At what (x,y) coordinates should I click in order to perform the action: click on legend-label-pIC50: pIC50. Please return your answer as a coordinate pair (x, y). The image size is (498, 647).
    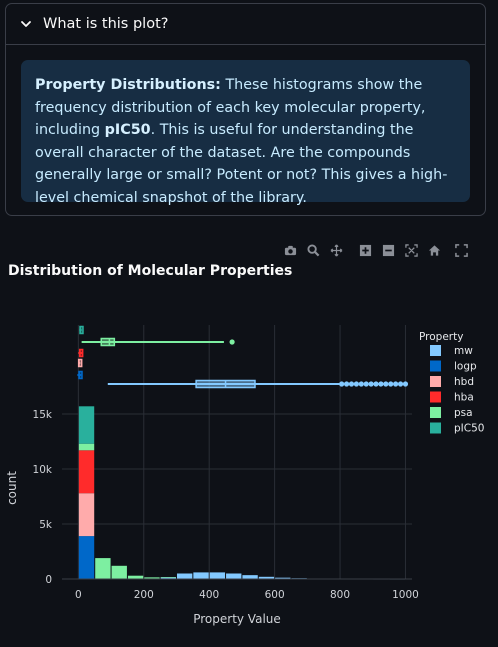
    Looking at the image, I should click on (469, 429).